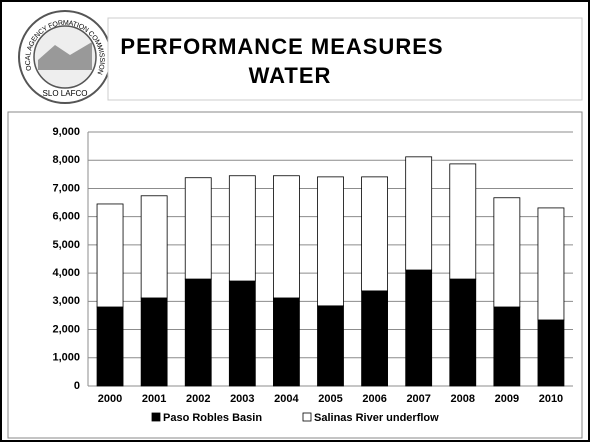  I want to click on x-tick-label: 2007, so click(418, 399).